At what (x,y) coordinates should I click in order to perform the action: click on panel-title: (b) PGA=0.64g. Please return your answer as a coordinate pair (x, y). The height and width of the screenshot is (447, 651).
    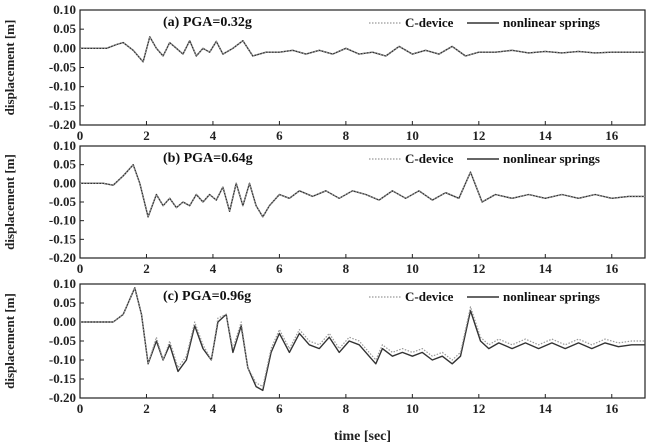
    Looking at the image, I should click on (208, 158).